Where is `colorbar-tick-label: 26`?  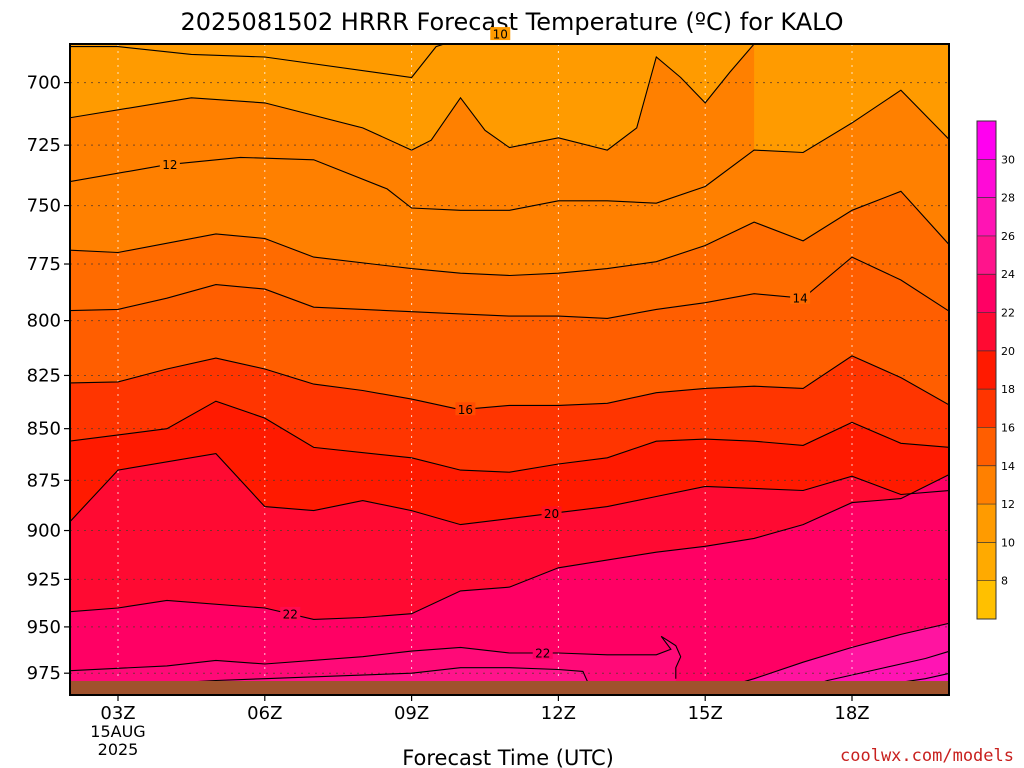
colorbar-tick-label: 26 is located at coordinates (1008, 236).